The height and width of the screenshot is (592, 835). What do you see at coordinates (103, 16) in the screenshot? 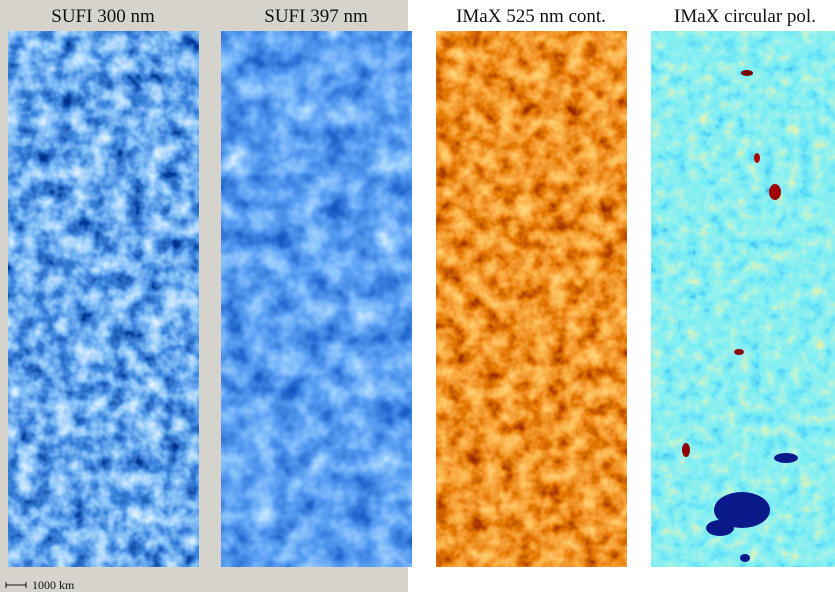
I see `panel-title: SUFI 300 nm` at bounding box center [103, 16].